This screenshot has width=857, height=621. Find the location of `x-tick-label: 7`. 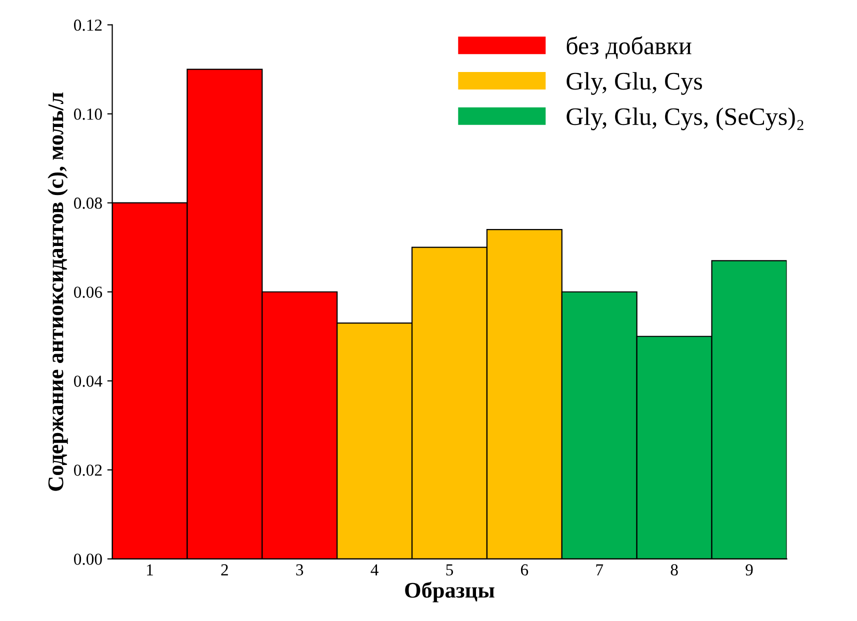

x-tick-label: 7 is located at coordinates (600, 570).